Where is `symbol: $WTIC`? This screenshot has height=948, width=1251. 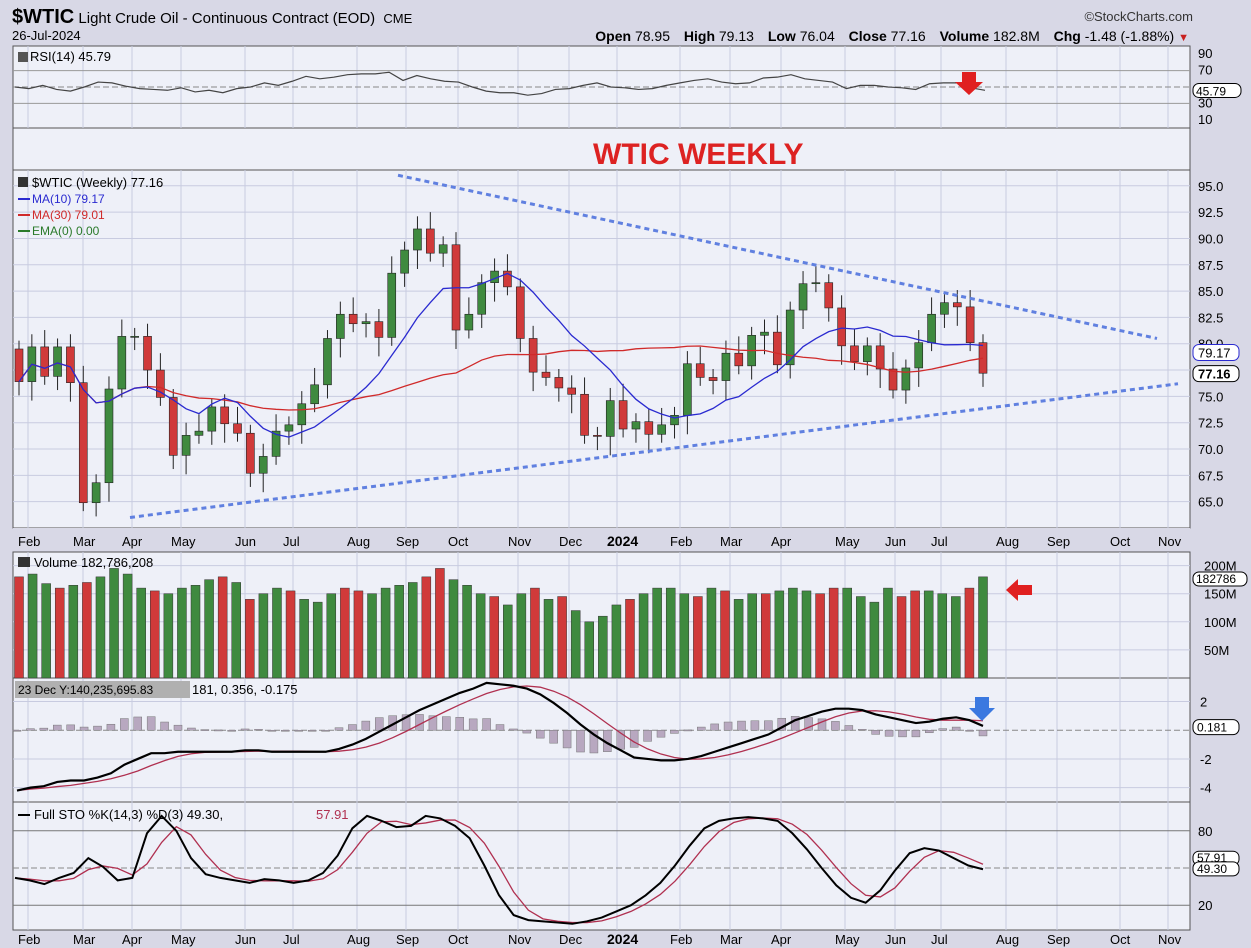 symbol: $WTIC is located at coordinates (43, 17).